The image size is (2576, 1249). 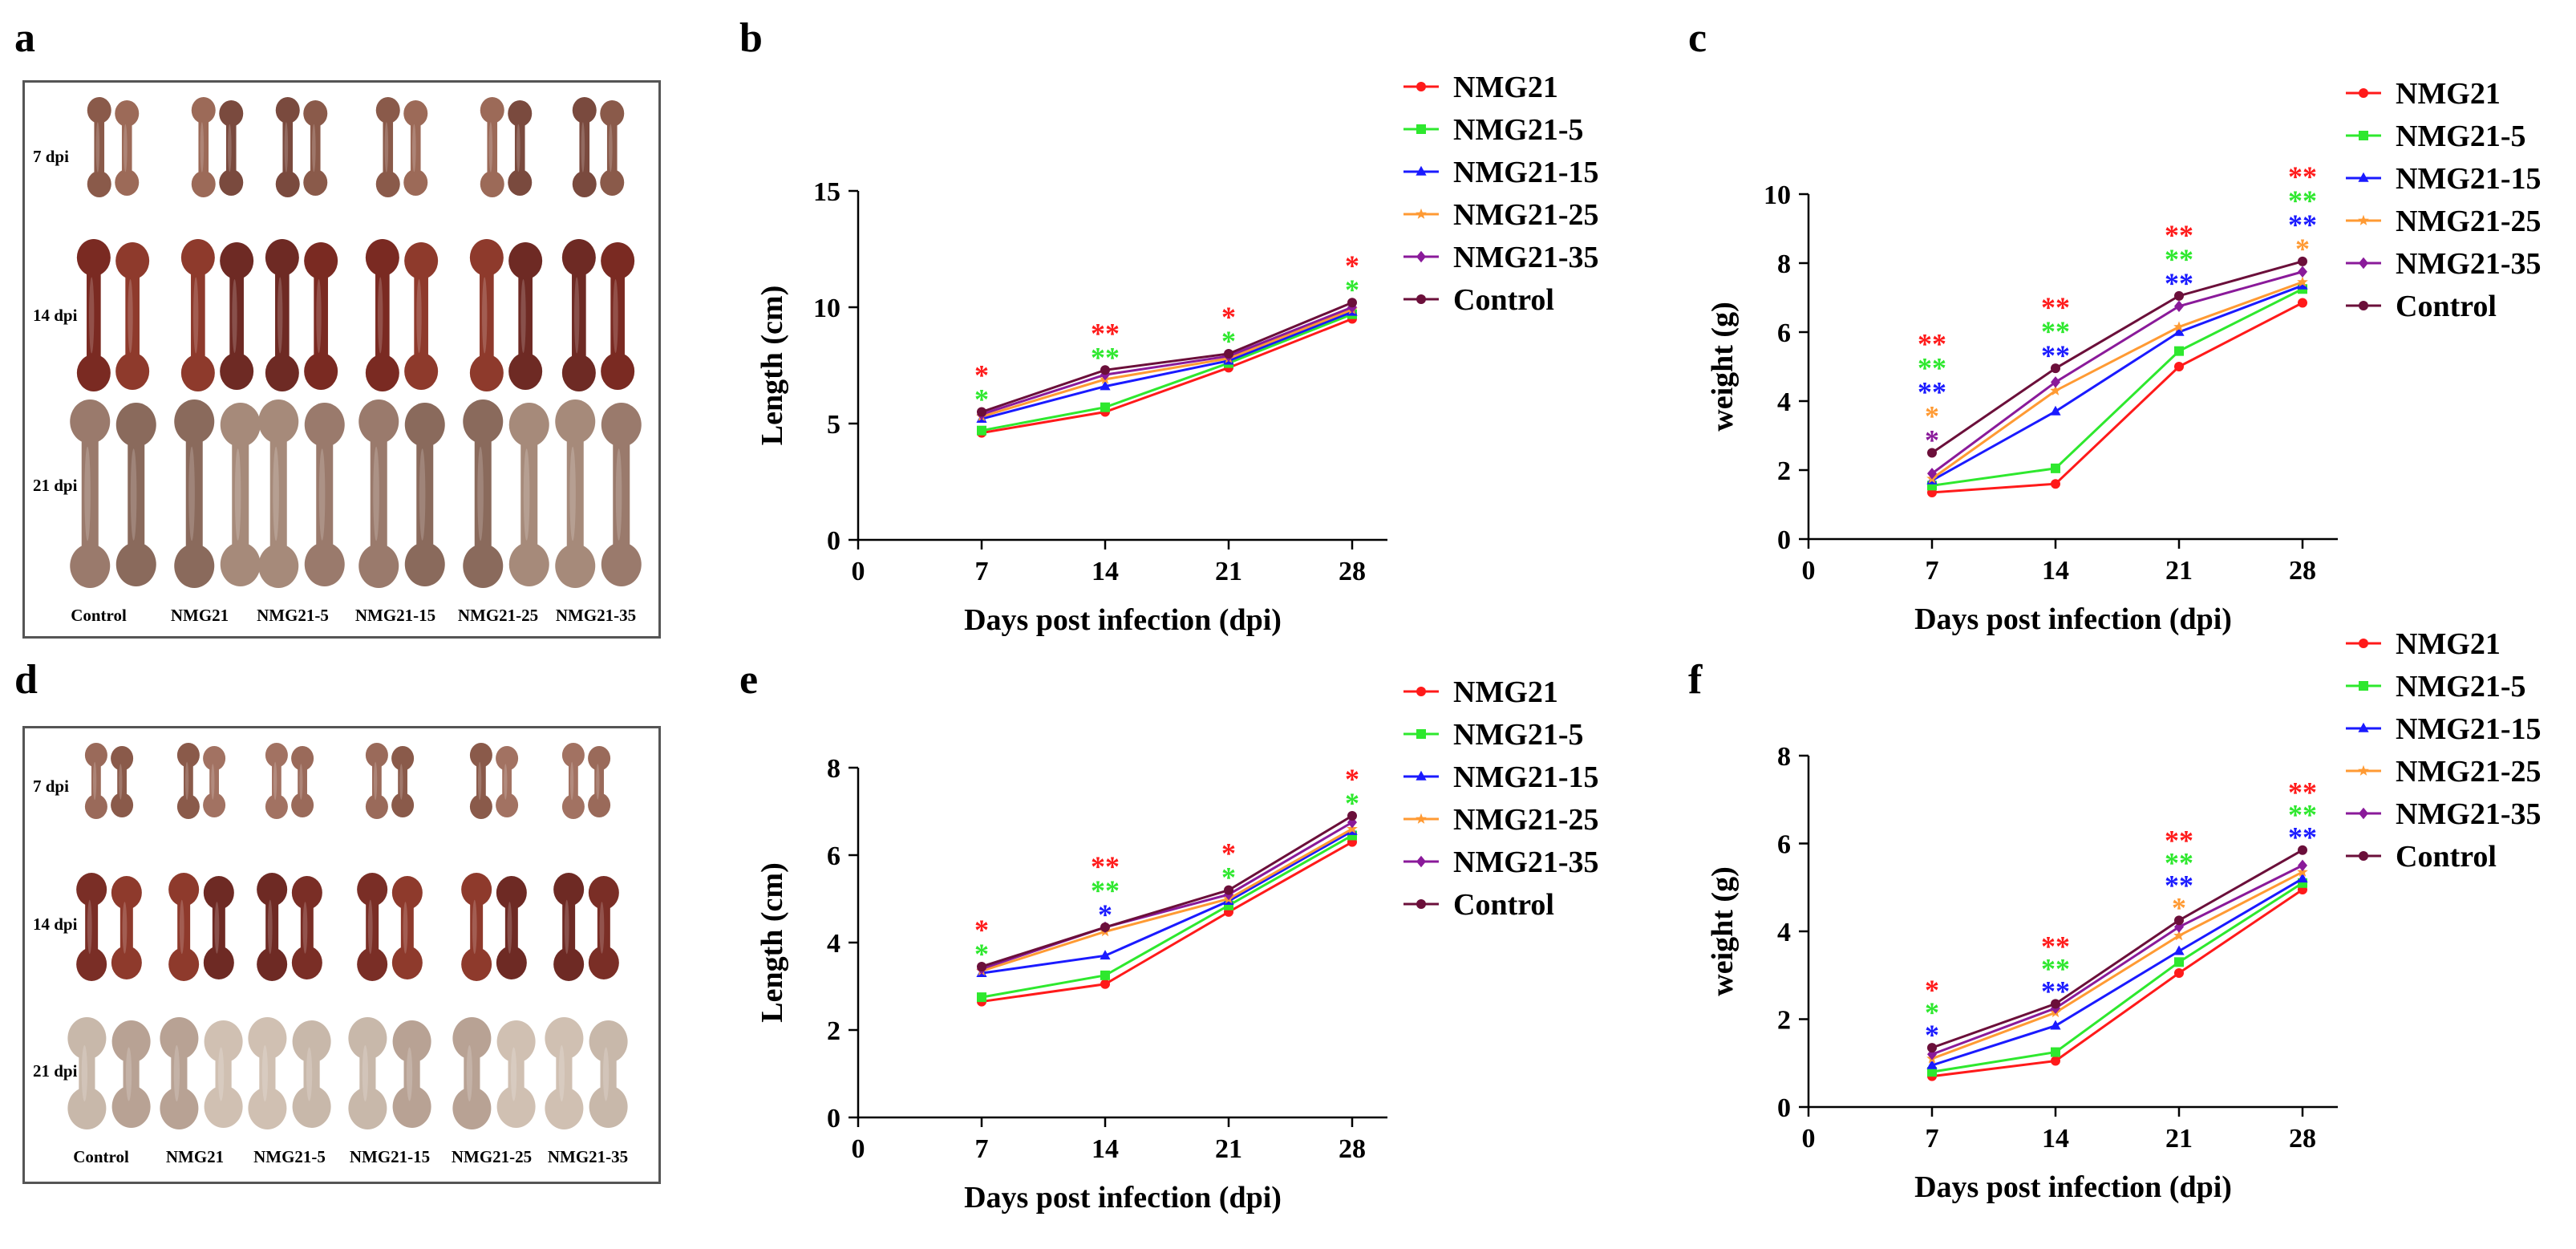 I want to click on series-line-control, so click(x=1167, y=357).